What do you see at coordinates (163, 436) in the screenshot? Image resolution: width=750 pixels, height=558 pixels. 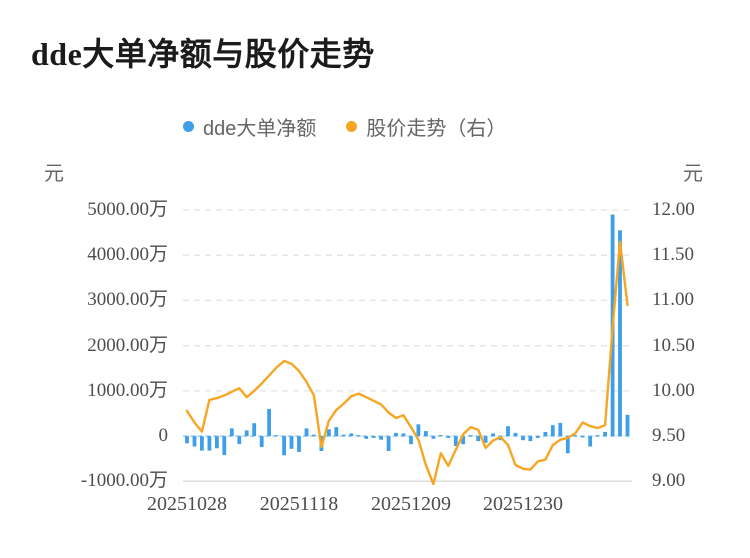 I see `y-axis-left-tick: 0` at bounding box center [163, 436].